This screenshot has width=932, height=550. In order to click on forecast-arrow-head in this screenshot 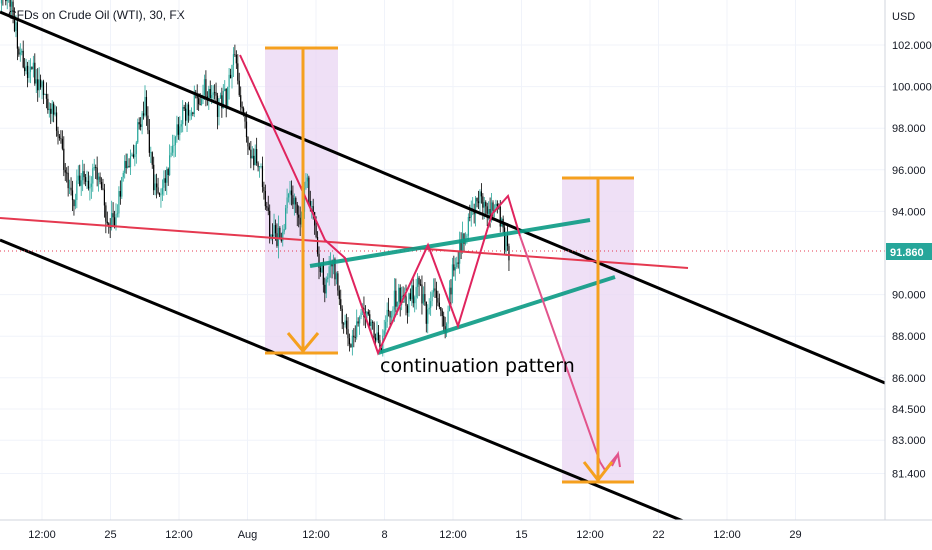, I will do `click(616, 459)`.